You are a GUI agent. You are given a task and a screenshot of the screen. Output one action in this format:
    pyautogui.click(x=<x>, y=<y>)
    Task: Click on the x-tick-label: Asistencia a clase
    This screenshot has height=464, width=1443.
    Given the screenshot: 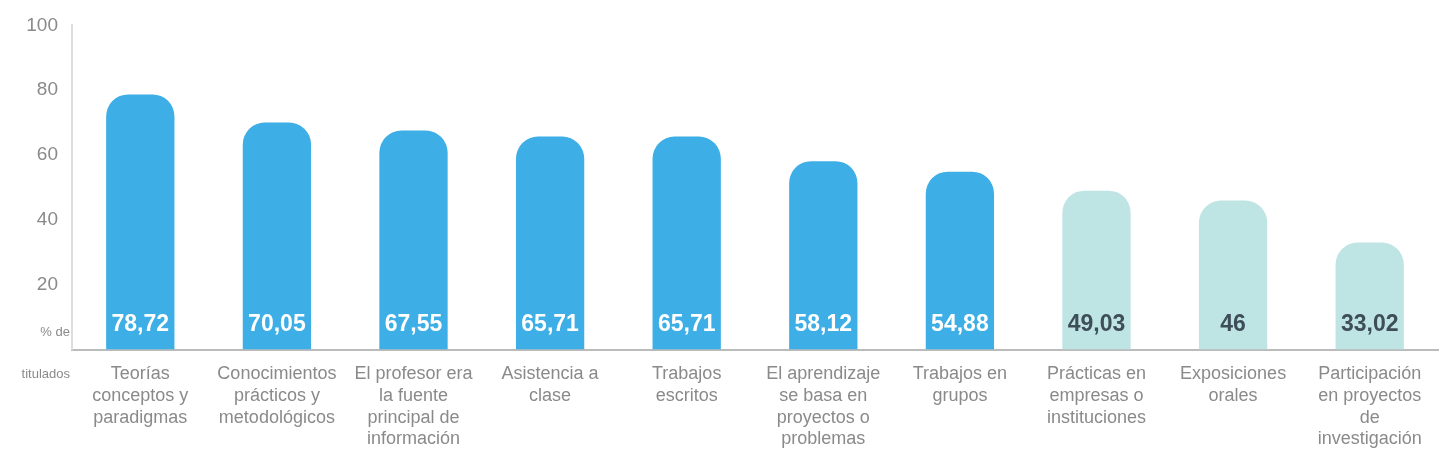 What is the action you would take?
    pyautogui.click(x=550, y=384)
    